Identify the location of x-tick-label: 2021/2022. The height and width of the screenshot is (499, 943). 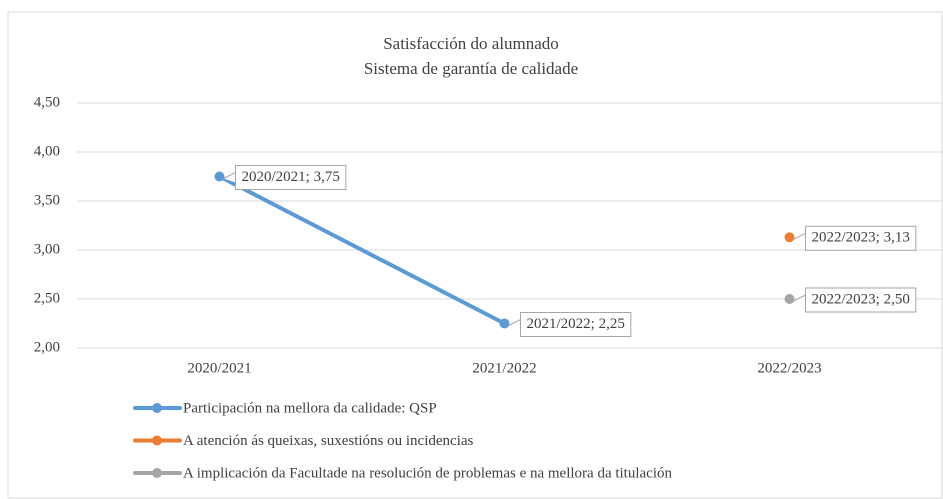
(504, 368).